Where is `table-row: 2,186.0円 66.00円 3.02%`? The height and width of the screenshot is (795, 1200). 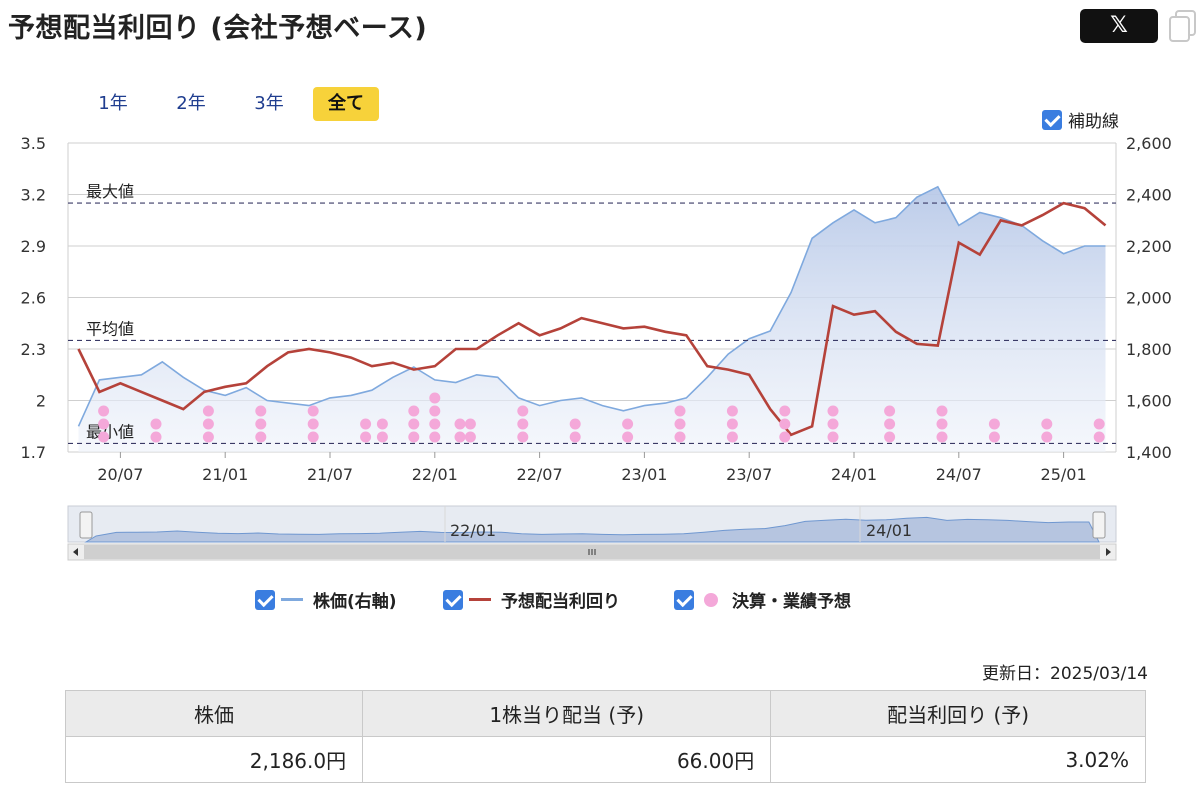 table-row: 2,186.0円 66.00円 3.02% is located at coordinates (605, 759).